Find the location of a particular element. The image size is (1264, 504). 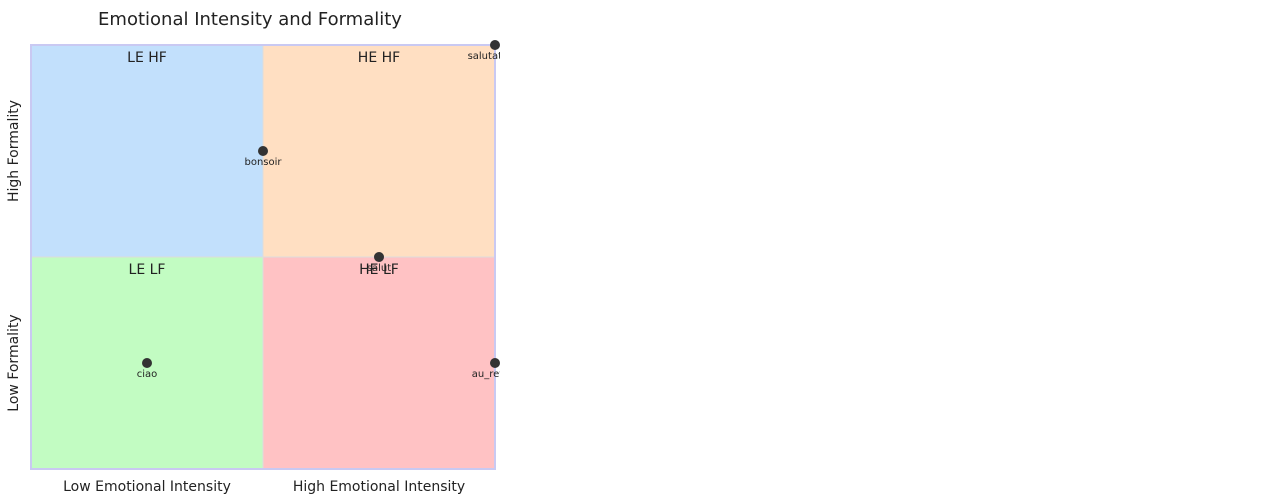

data-point-bonsoir is located at coordinates (263, 151).